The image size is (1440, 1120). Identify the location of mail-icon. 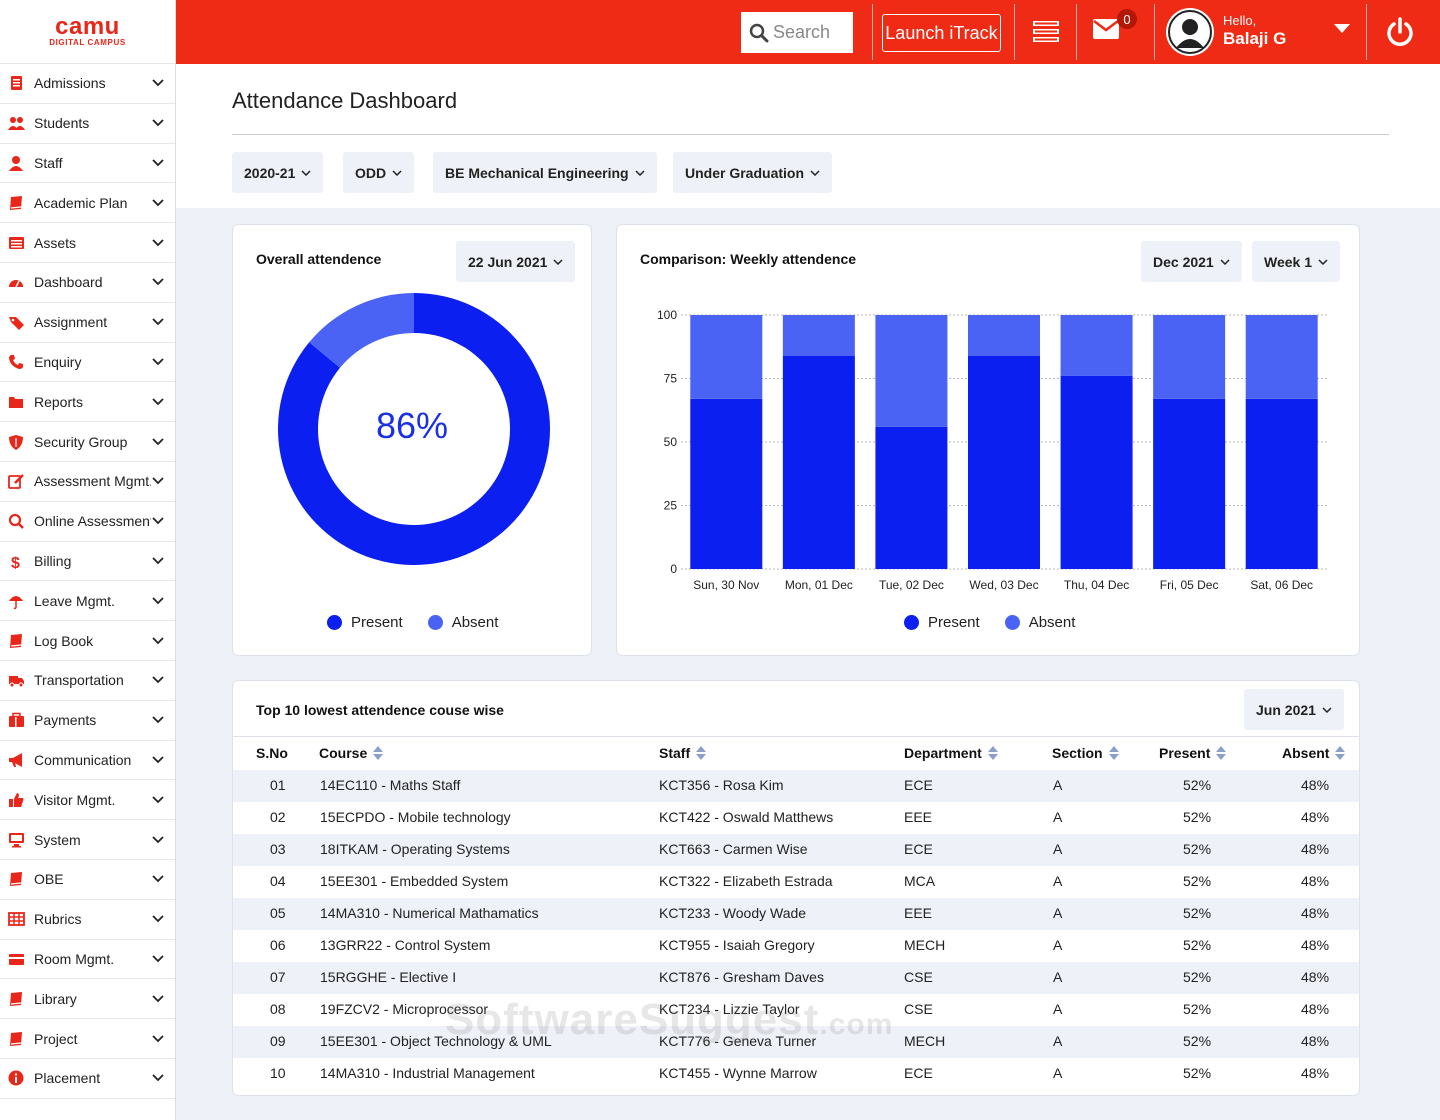
(1106, 29).